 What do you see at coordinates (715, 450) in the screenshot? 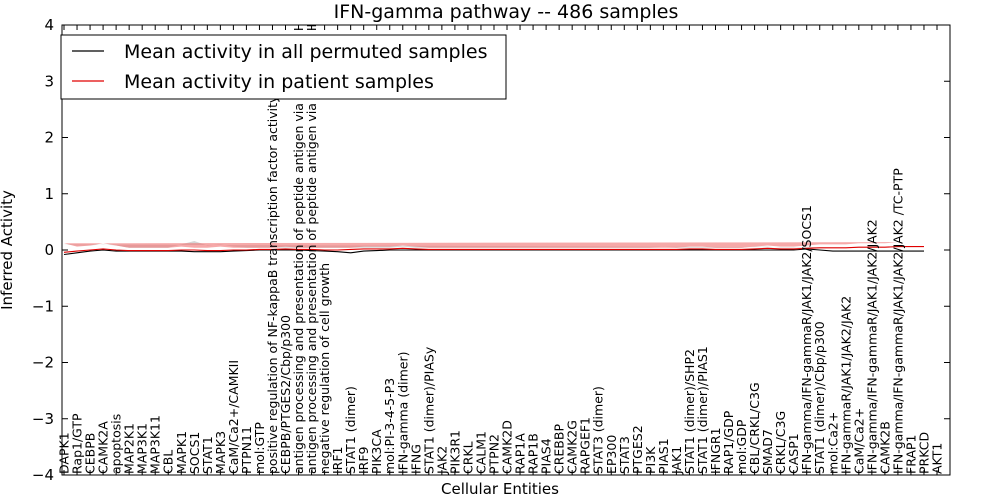
I see `x-tick-label: IFNGR1` at bounding box center [715, 450].